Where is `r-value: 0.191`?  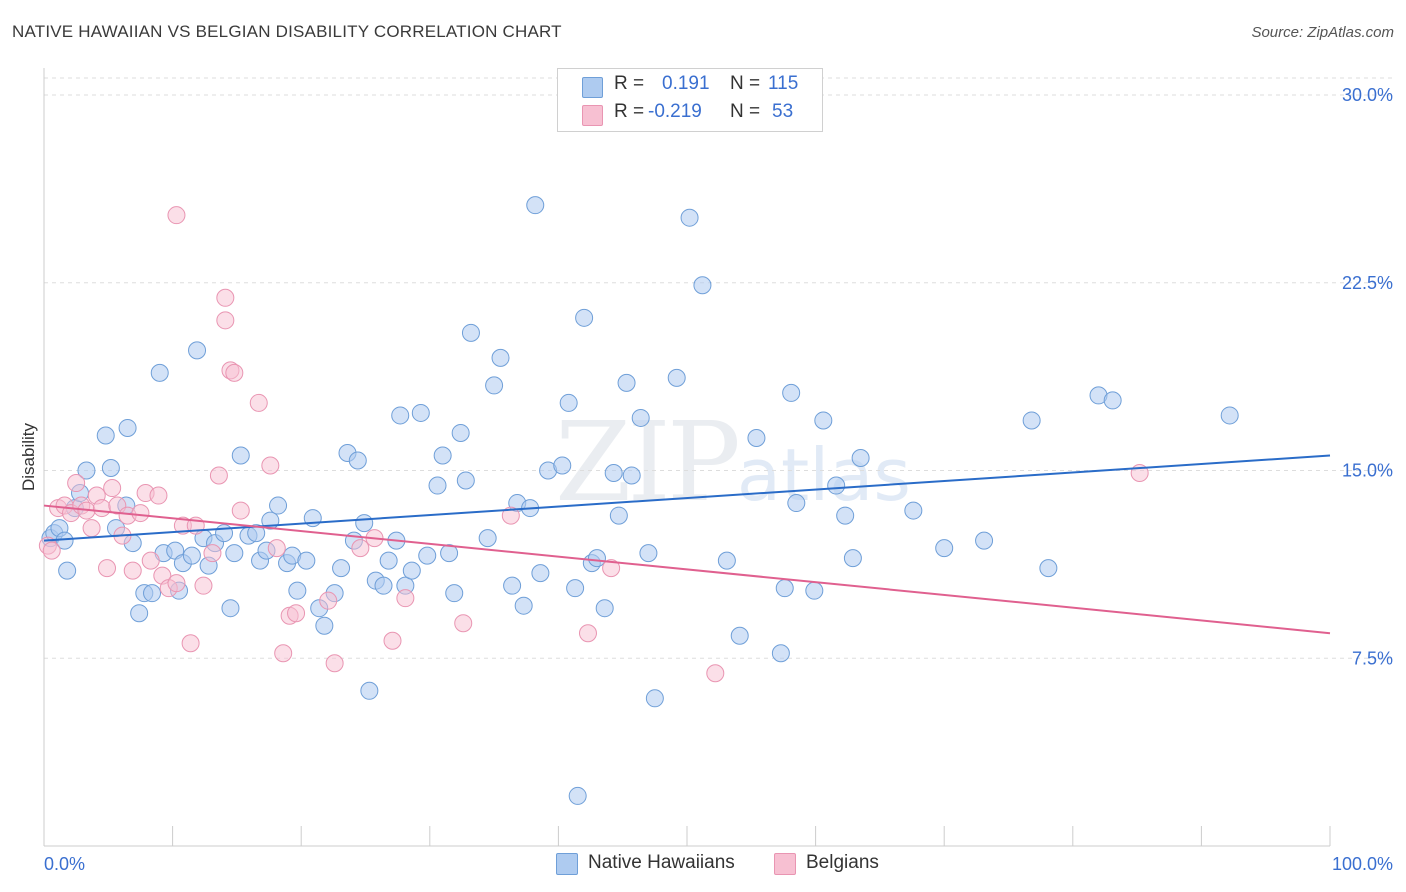
r-value: 0.191 is located at coordinates (686, 83).